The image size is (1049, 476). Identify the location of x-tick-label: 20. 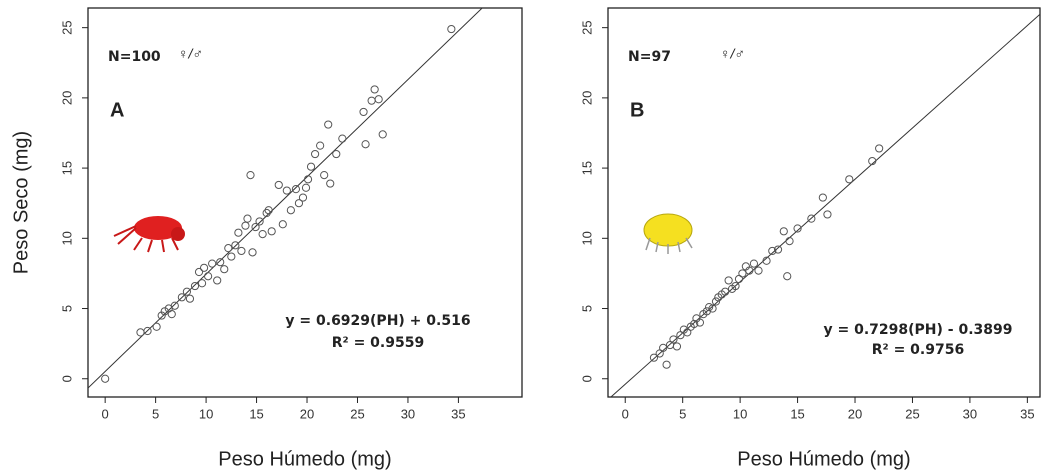
(855, 413).